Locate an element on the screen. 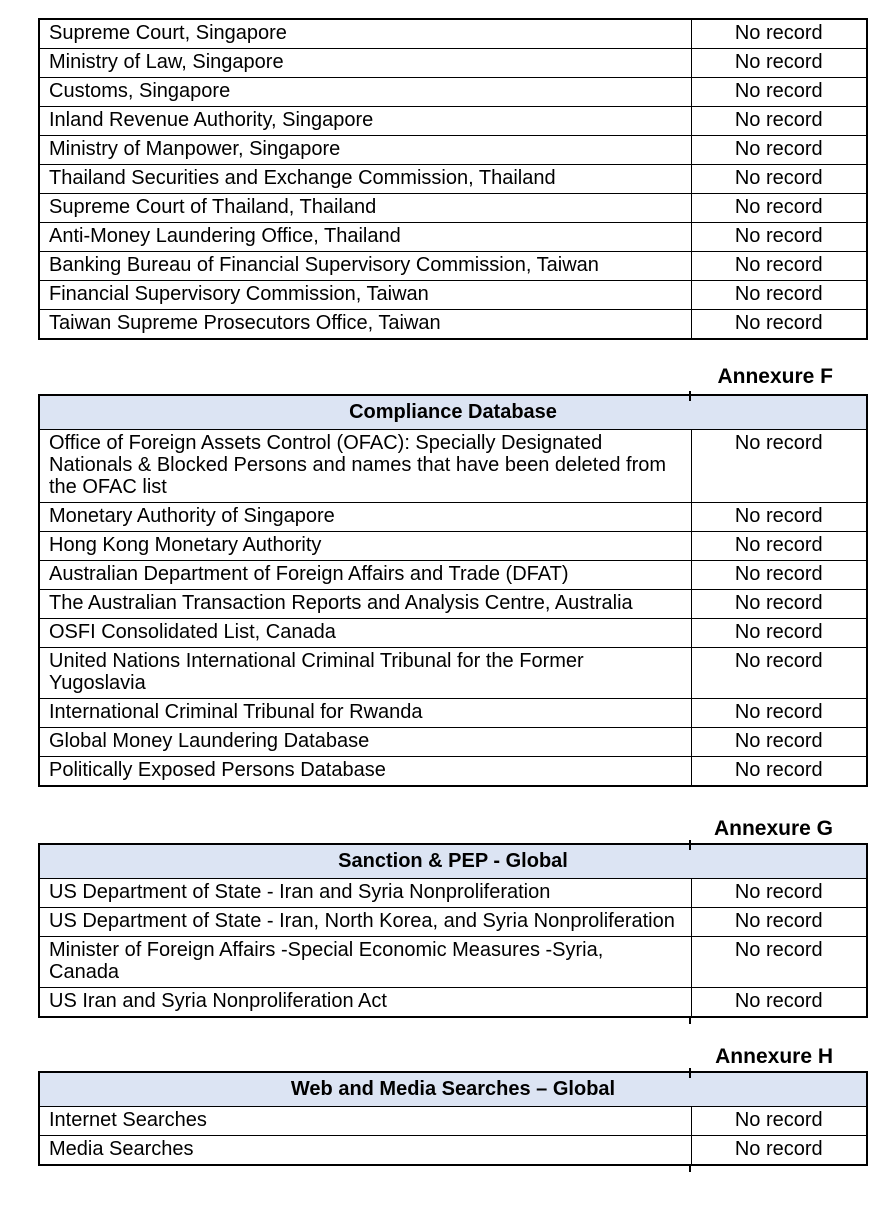 The width and height of the screenshot is (894, 1230). table-body: Sanction & PEP - Global is located at coordinates (453, 861).